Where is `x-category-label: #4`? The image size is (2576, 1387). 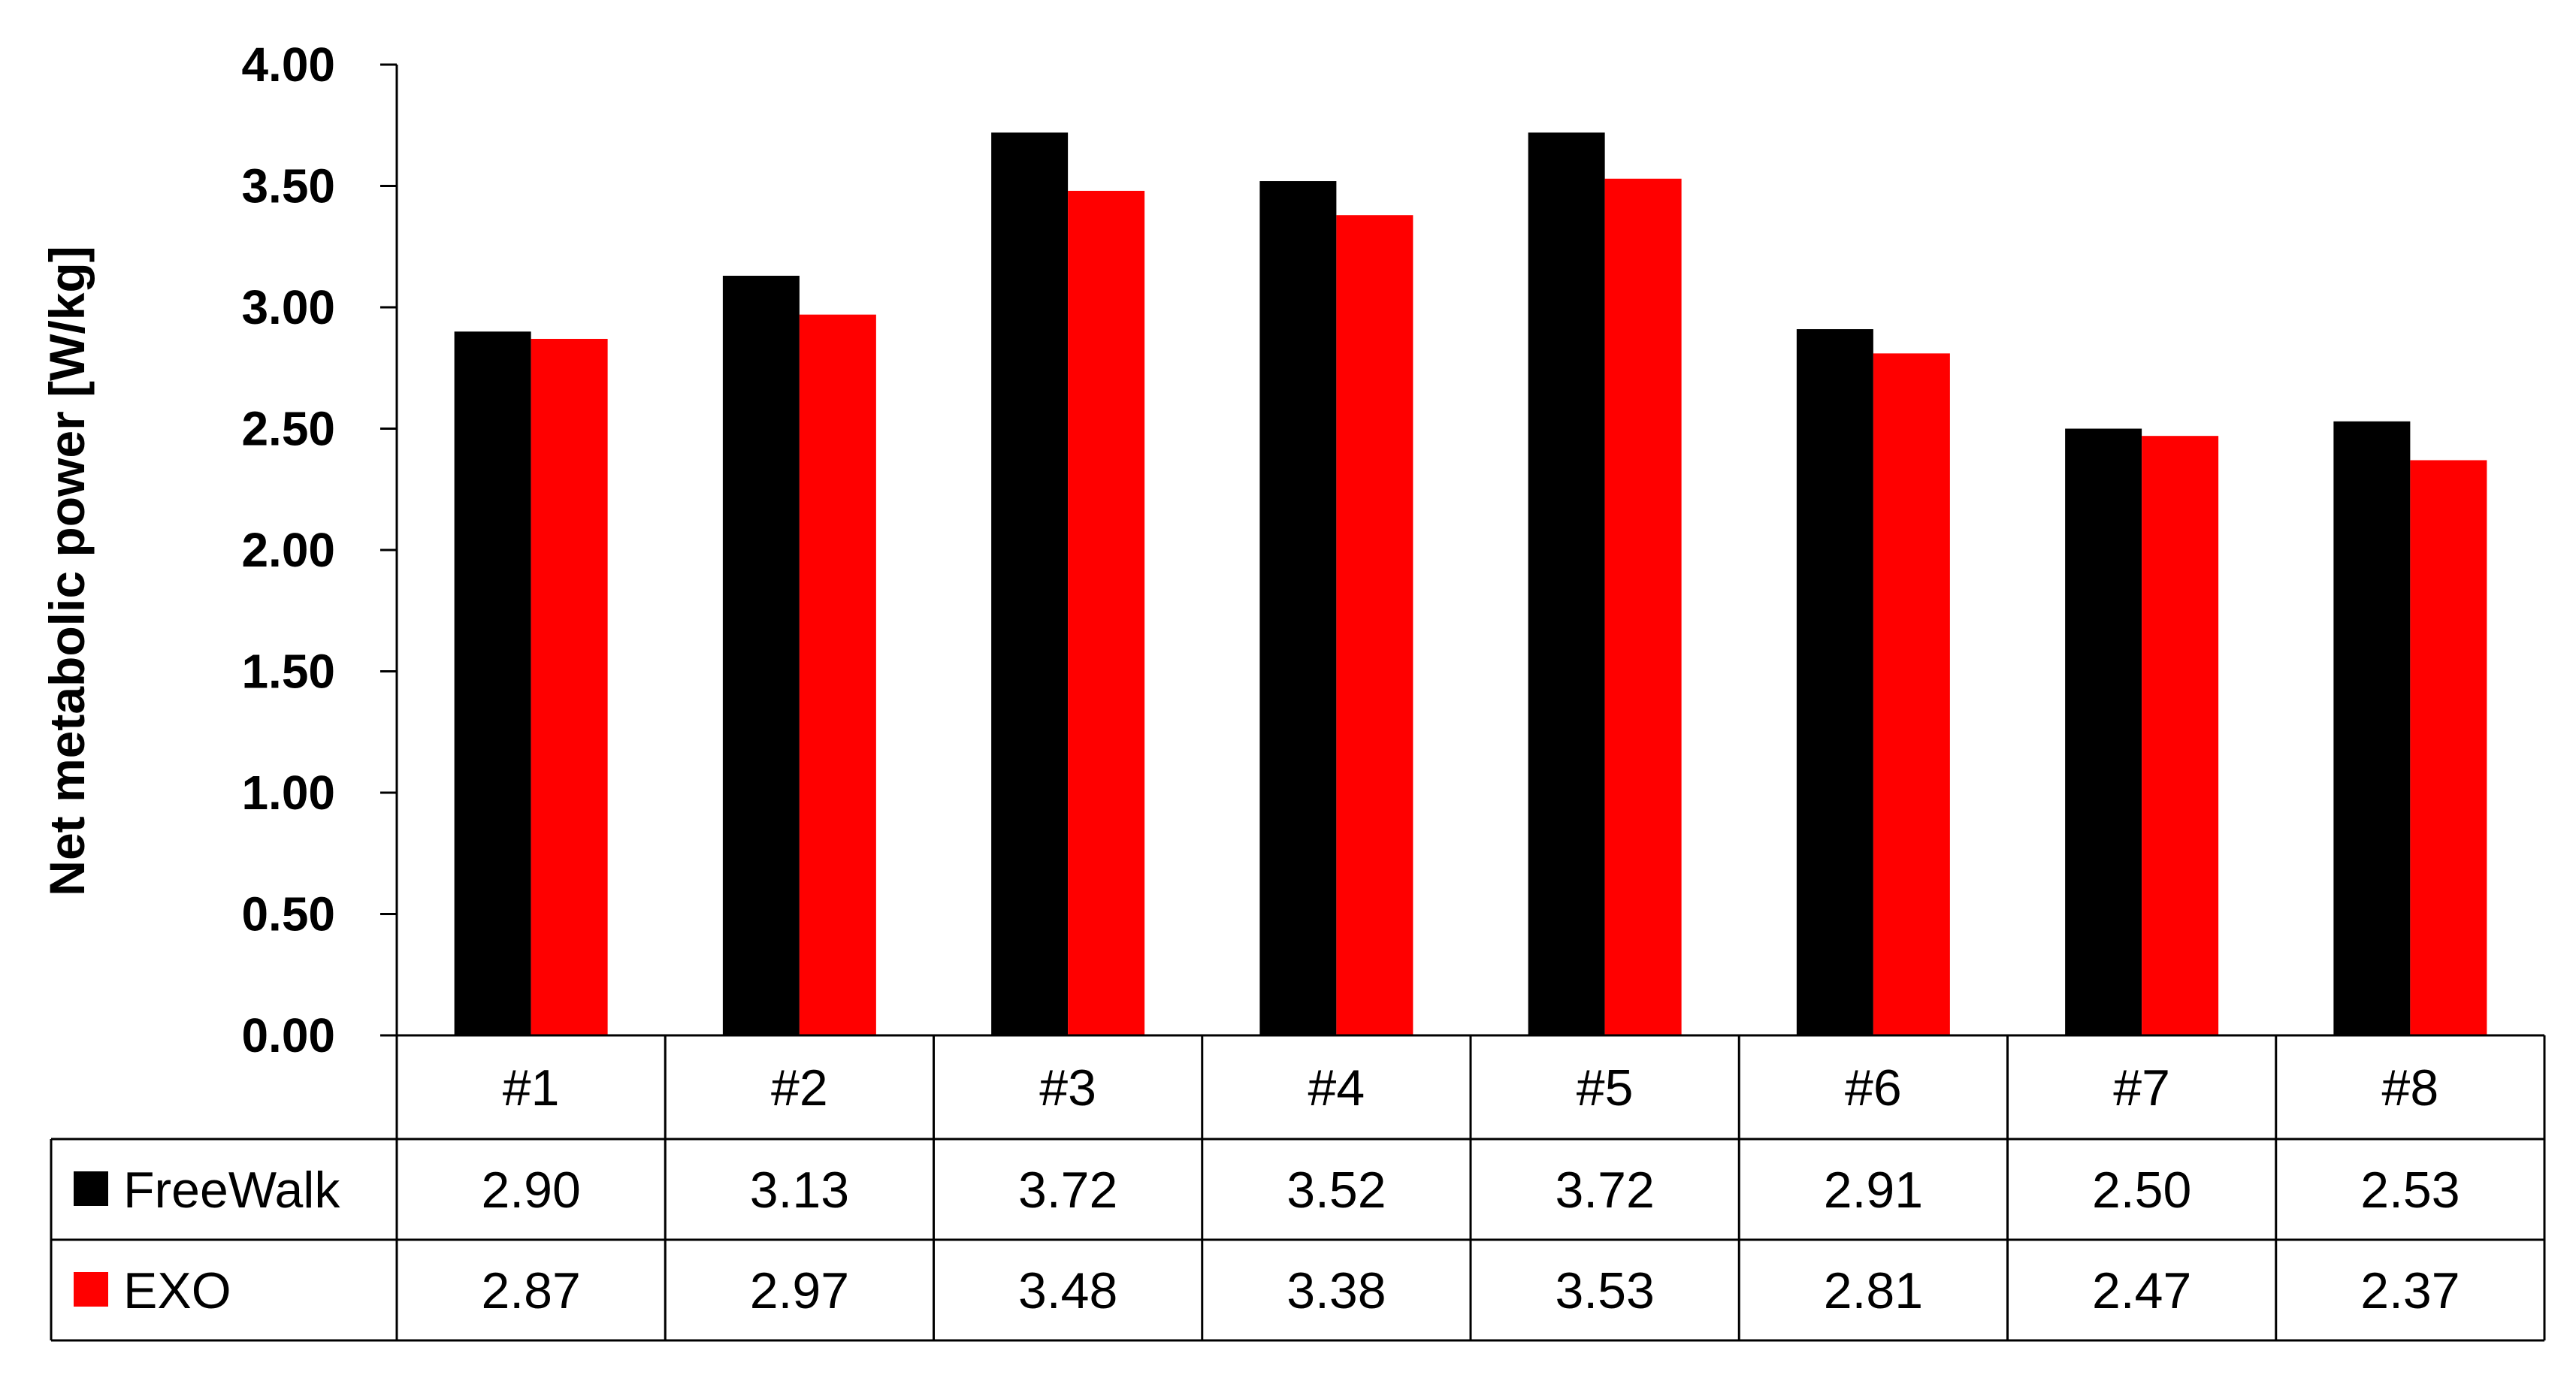
x-category-label: #4 is located at coordinates (1336, 1088).